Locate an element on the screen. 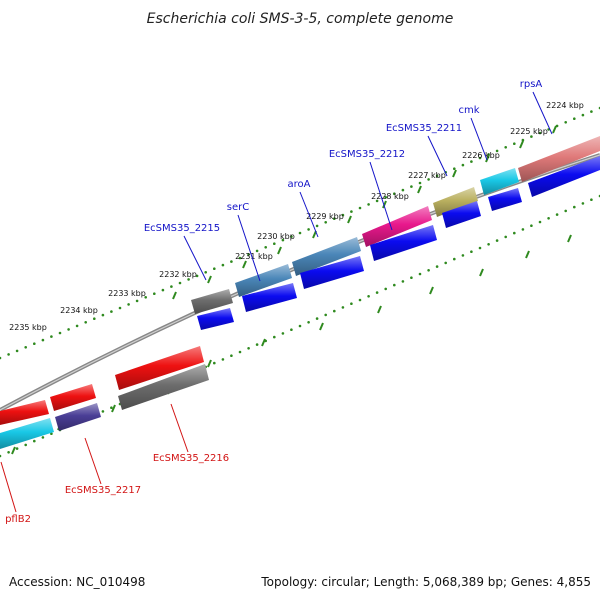 Image resolution: width=600 pixels, height=600 pixels. tick-label: 2233 kbp is located at coordinates (127, 293).